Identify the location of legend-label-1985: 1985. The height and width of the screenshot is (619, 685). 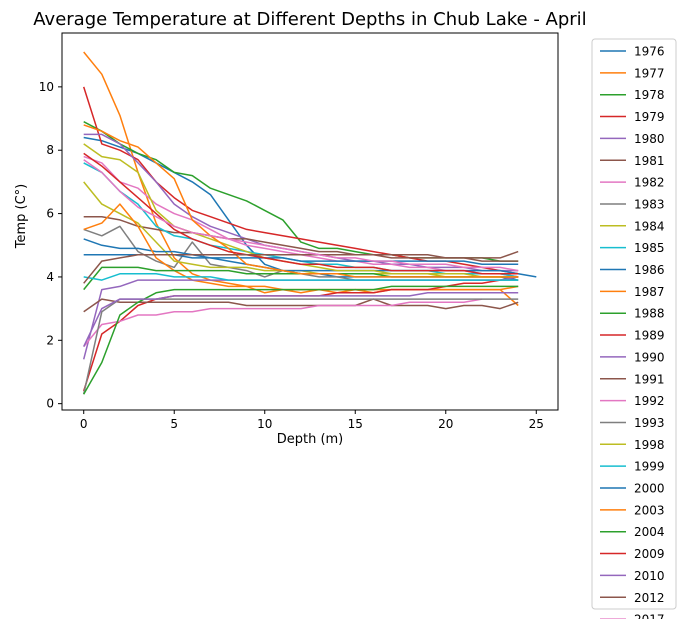
(649, 248).